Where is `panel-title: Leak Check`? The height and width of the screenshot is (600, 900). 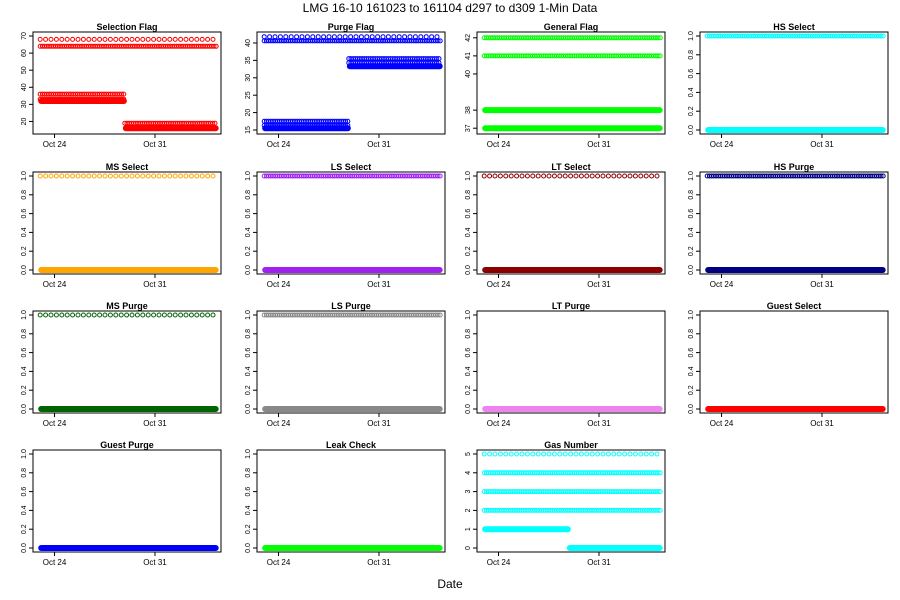 panel-title: Leak Check is located at coordinates (351, 445).